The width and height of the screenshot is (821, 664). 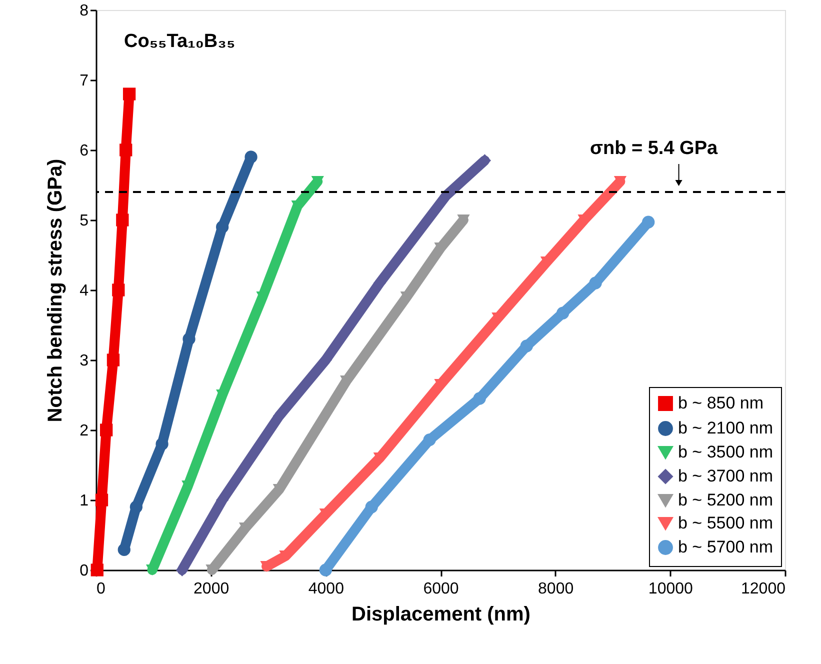 I want to click on legend-label: b ~ 3700 nm, so click(x=725, y=476).